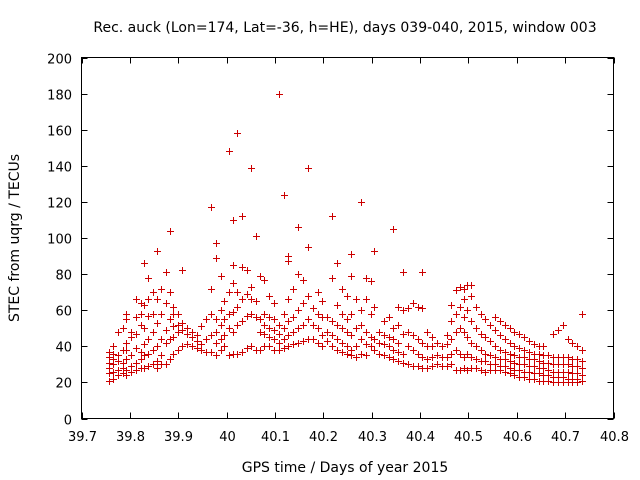 This screenshot has height=480, width=640. Describe the element at coordinates (63, 348) in the screenshot. I see `y-tick-label: 40` at that location.